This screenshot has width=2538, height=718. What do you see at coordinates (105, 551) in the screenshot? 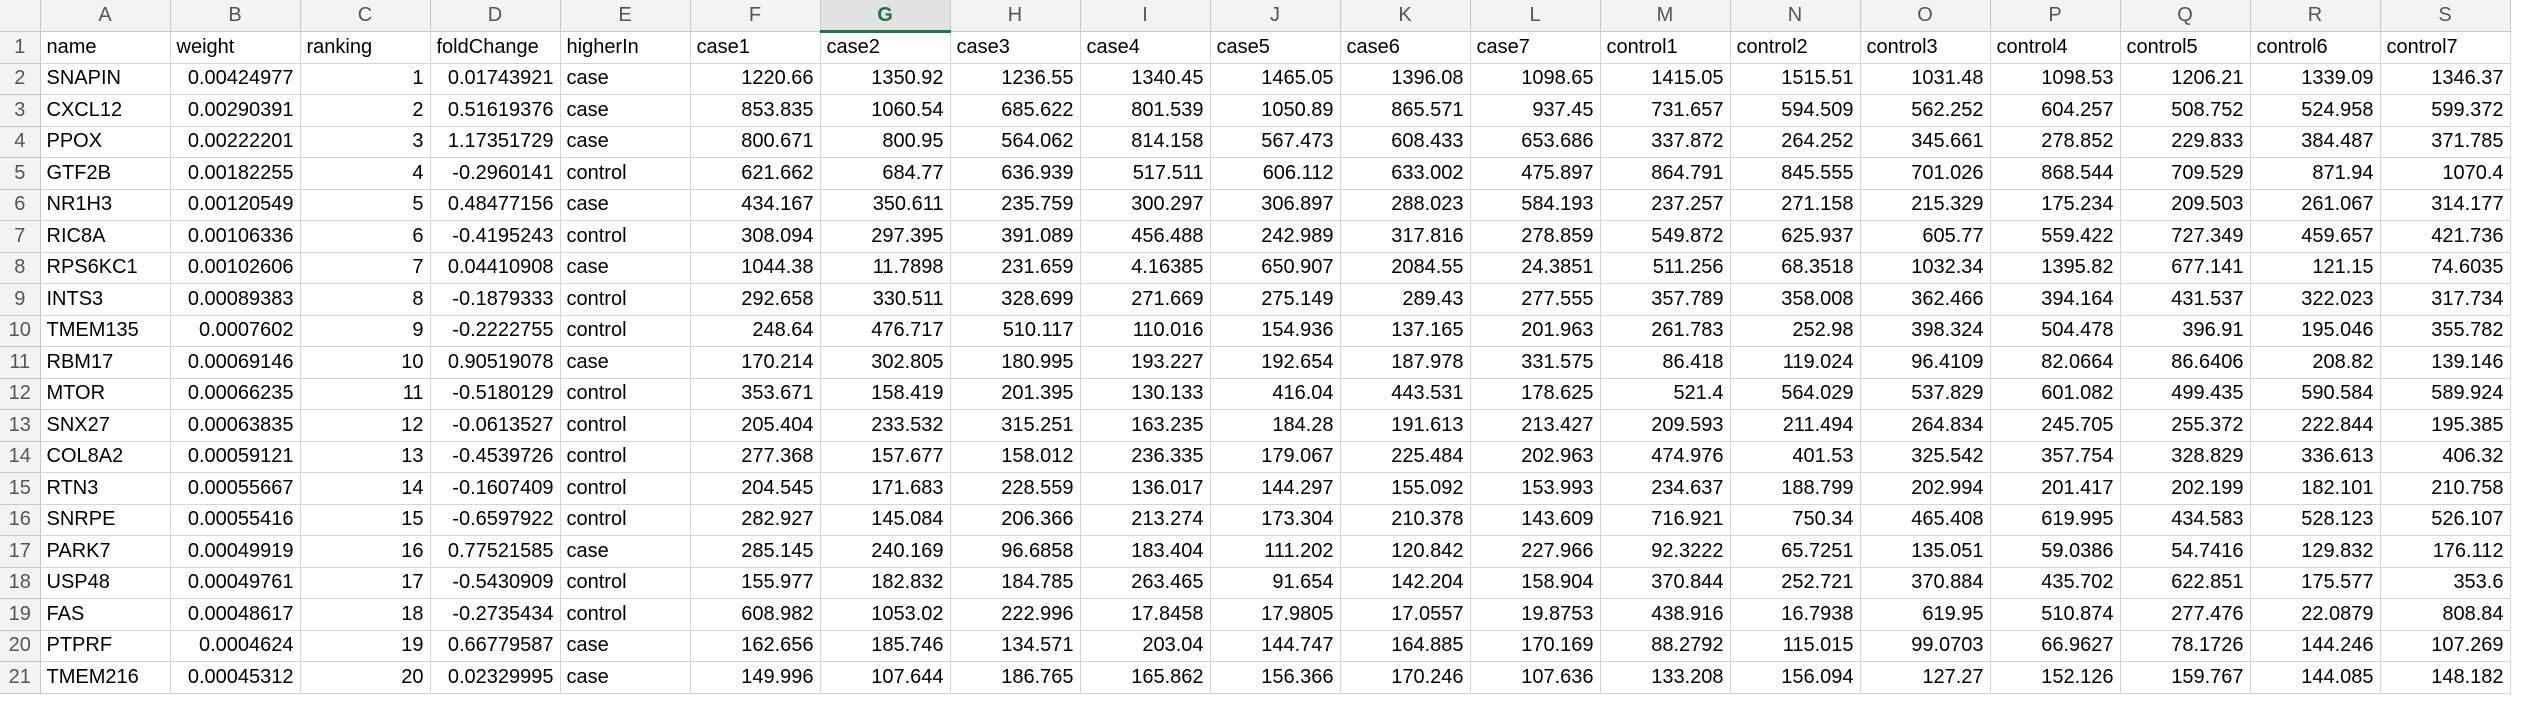
I see `cell: PARK7` at bounding box center [105, 551].